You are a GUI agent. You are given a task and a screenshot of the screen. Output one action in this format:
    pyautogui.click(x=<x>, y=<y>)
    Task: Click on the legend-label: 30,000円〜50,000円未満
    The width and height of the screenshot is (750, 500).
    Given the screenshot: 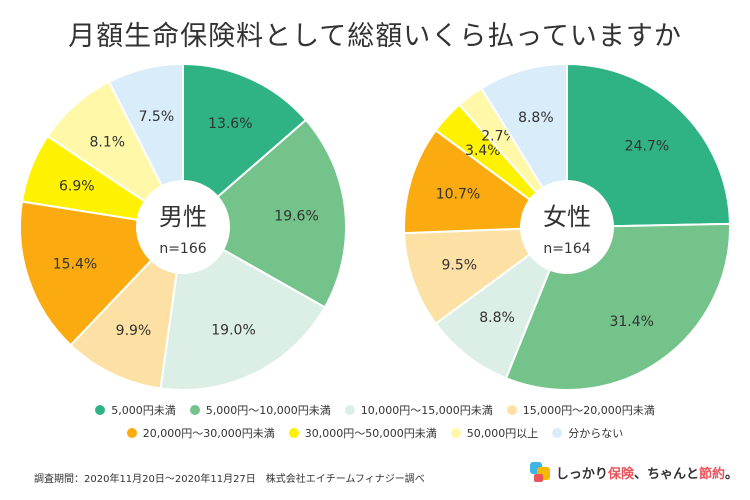 What is the action you would take?
    pyautogui.click(x=370, y=433)
    